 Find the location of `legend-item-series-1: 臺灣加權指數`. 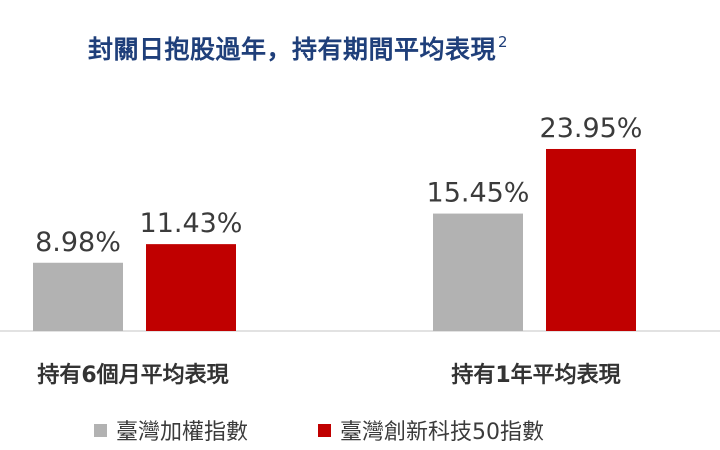

legend-item-series-1: 臺灣加權指數 is located at coordinates (171, 430).